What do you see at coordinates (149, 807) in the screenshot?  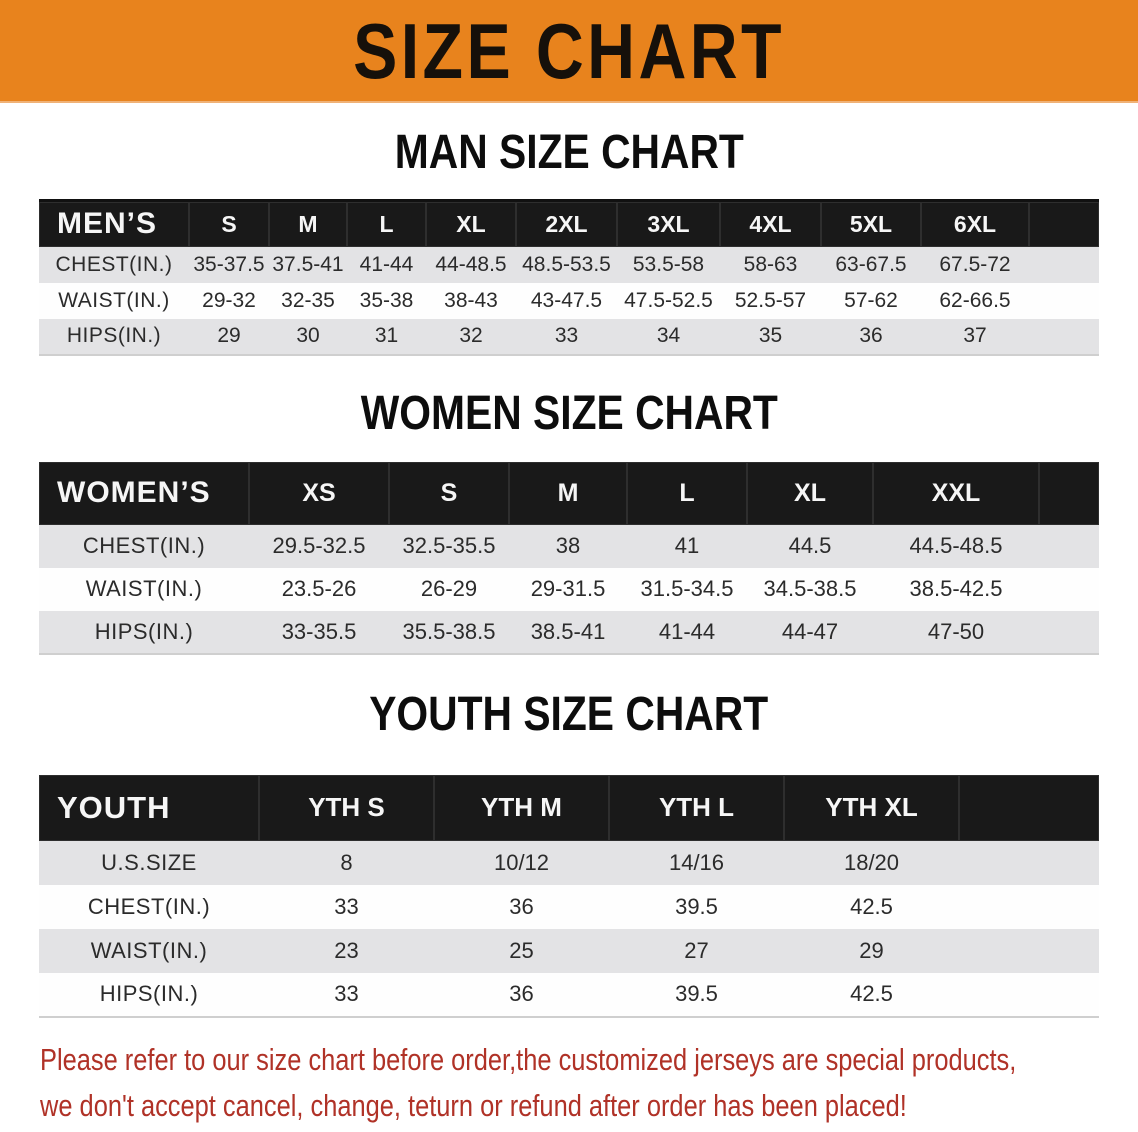 I see `table-title-cell: YOUTH` at bounding box center [149, 807].